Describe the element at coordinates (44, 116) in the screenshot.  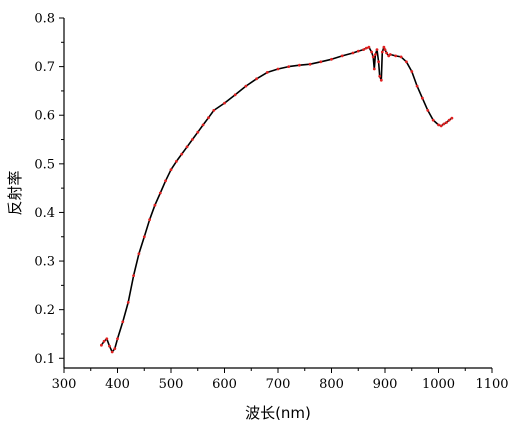
I see `y-tick-label: 0.6` at that location.